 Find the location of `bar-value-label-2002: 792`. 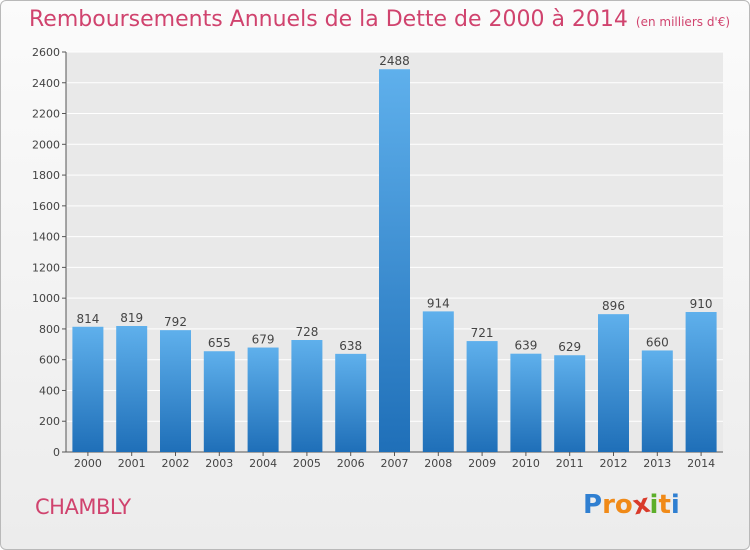

bar-value-label-2002: 792 is located at coordinates (175, 322).